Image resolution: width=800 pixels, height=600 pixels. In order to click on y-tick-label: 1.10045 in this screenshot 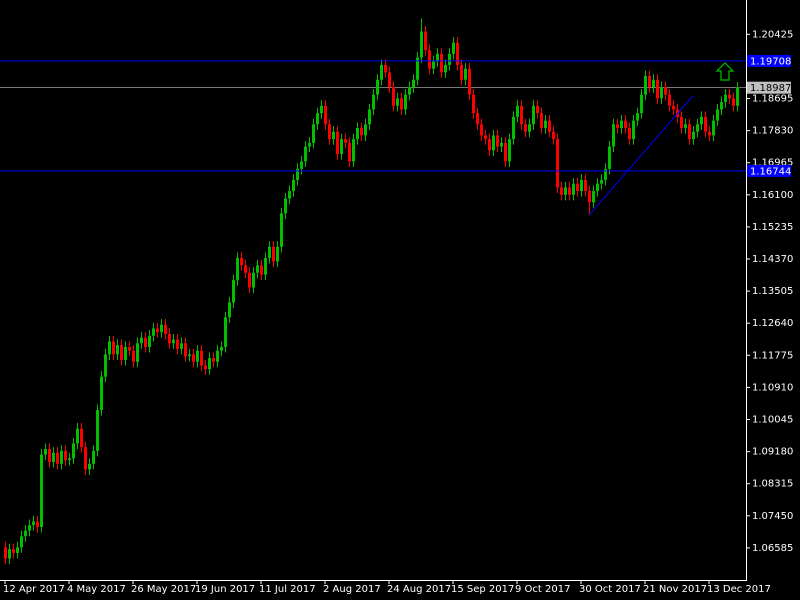, I will do `click(772, 420)`.